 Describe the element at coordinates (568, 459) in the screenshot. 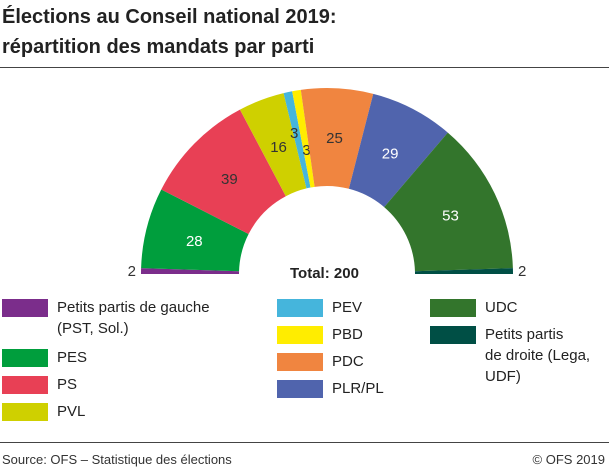

I see `copyright: © OFS 2019` at that location.